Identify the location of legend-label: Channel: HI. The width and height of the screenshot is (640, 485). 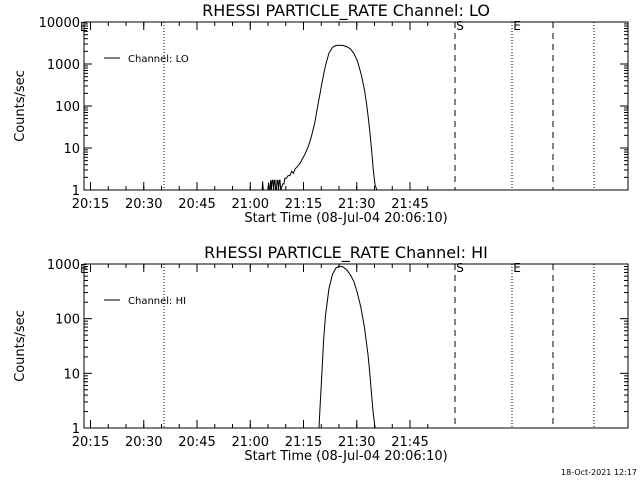
(157, 301).